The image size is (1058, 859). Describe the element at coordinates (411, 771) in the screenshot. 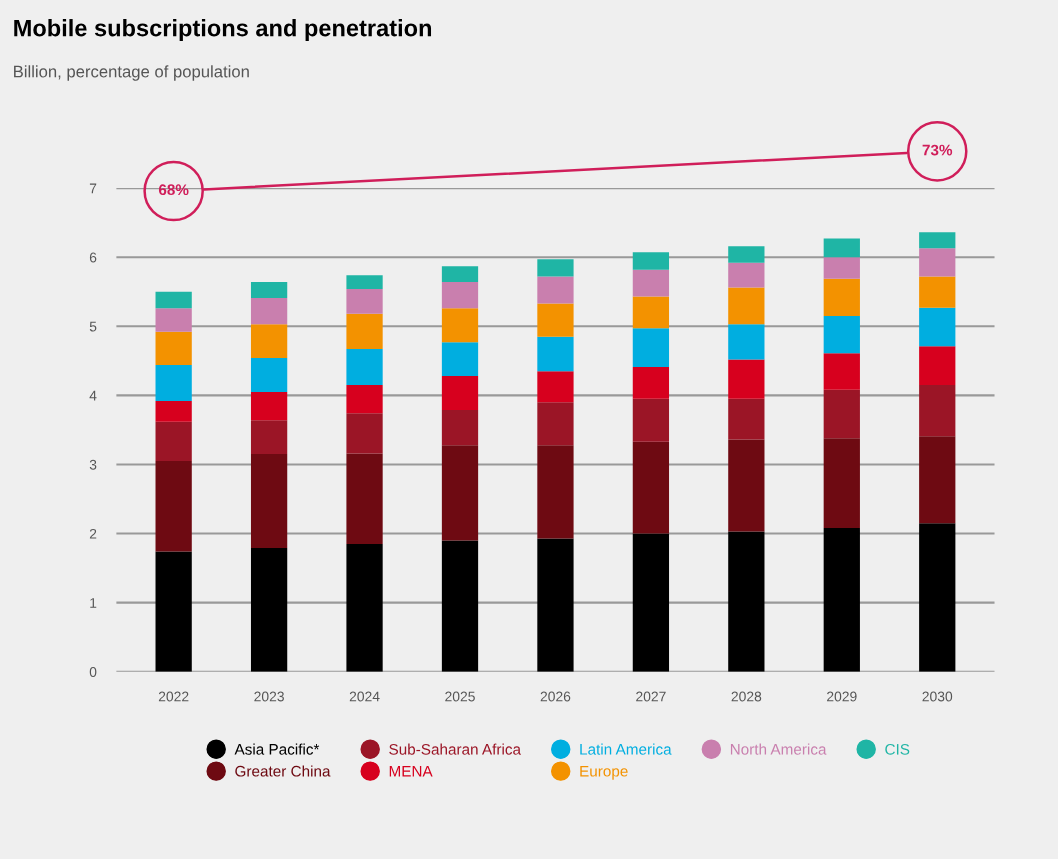

I see `legend-label: MENA` at that location.